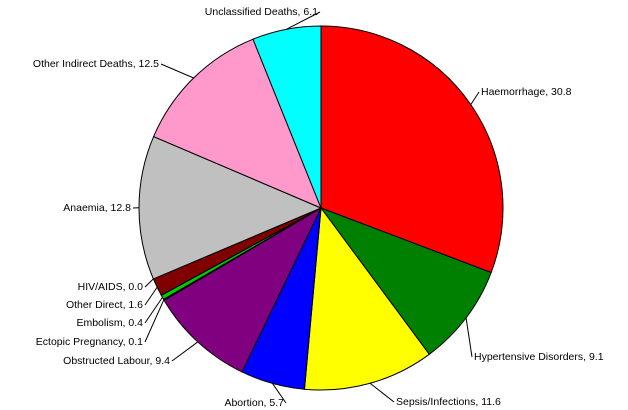 The width and height of the screenshot is (628, 410). I want to click on slice-label: Other Direct, 1.6, so click(104, 305).